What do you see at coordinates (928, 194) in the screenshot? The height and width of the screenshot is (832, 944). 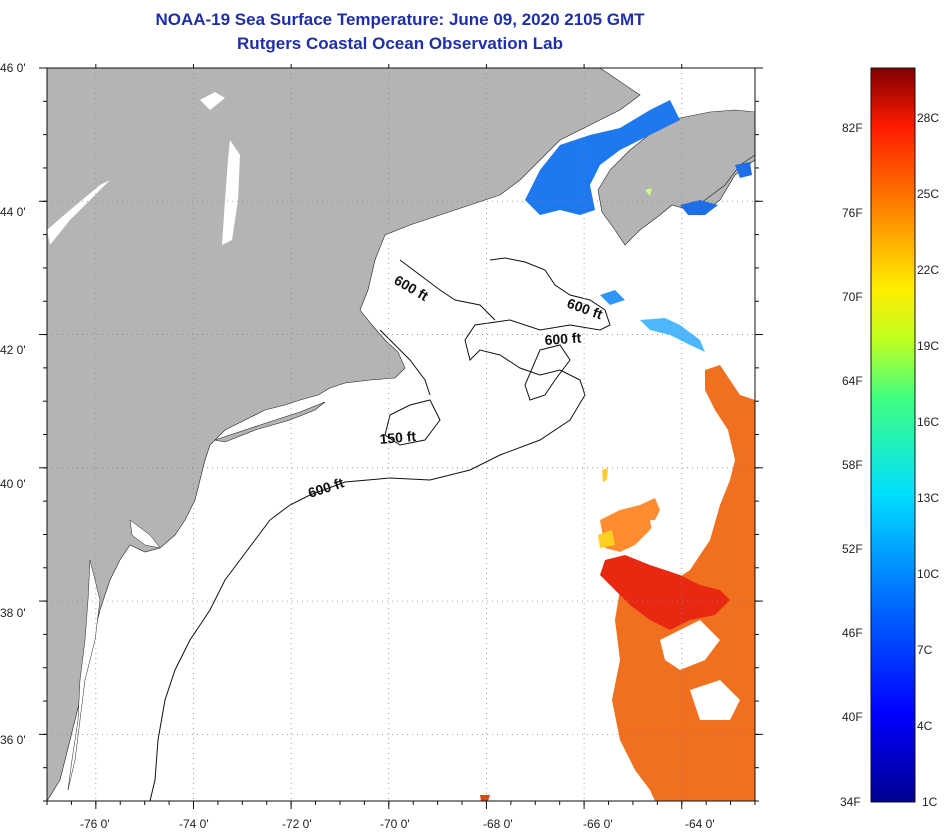 I see `colorbar-c-label: 25C` at bounding box center [928, 194].